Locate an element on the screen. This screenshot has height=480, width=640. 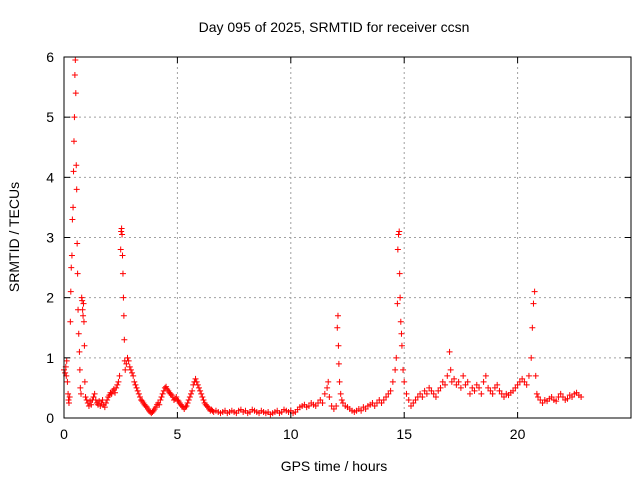
y-tick-label: 5 is located at coordinates (50, 117).